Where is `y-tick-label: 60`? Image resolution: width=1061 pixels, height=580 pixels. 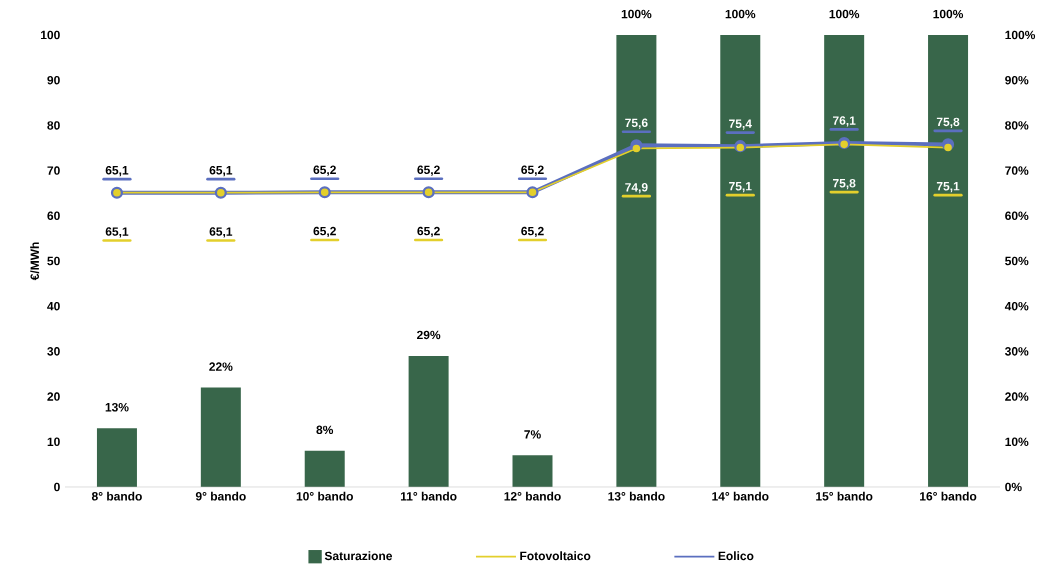 y-tick-label: 60 is located at coordinates (53, 216).